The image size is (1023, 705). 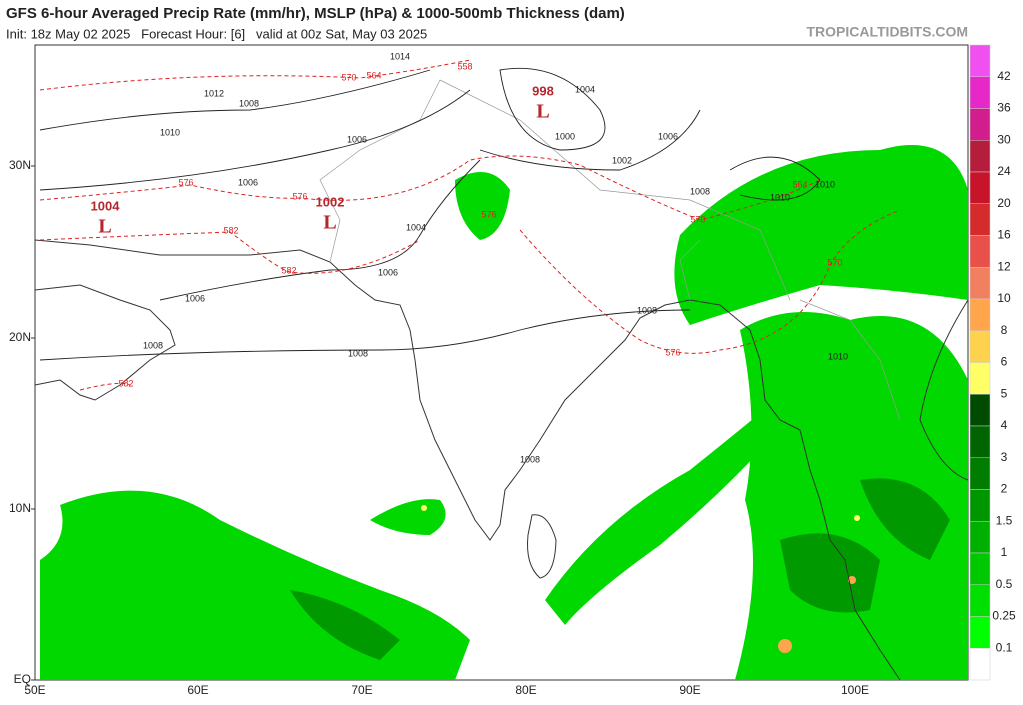 I want to click on colorbar-label: 6, so click(x=1004, y=362).